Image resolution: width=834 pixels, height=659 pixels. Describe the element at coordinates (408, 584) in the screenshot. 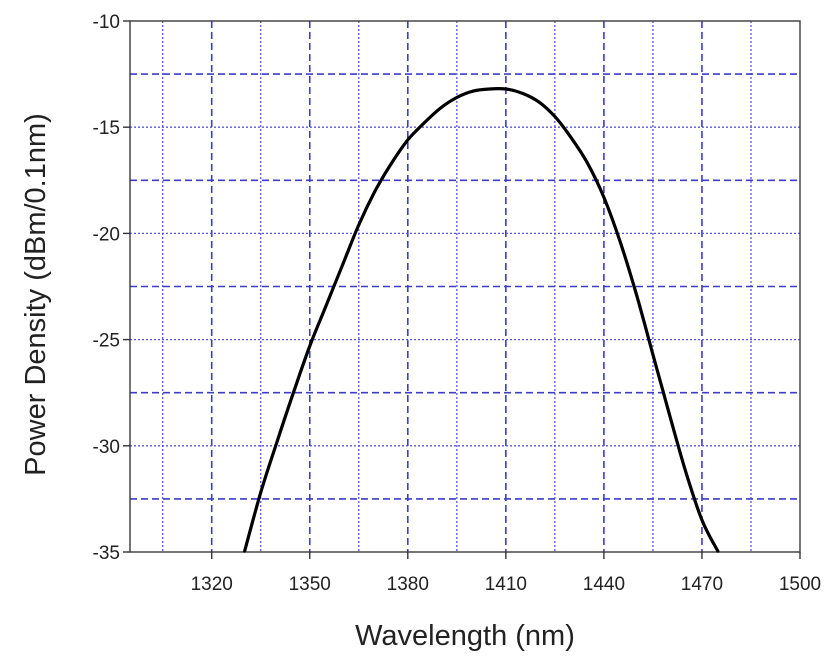

I see `x-tick-label: 1380` at that location.